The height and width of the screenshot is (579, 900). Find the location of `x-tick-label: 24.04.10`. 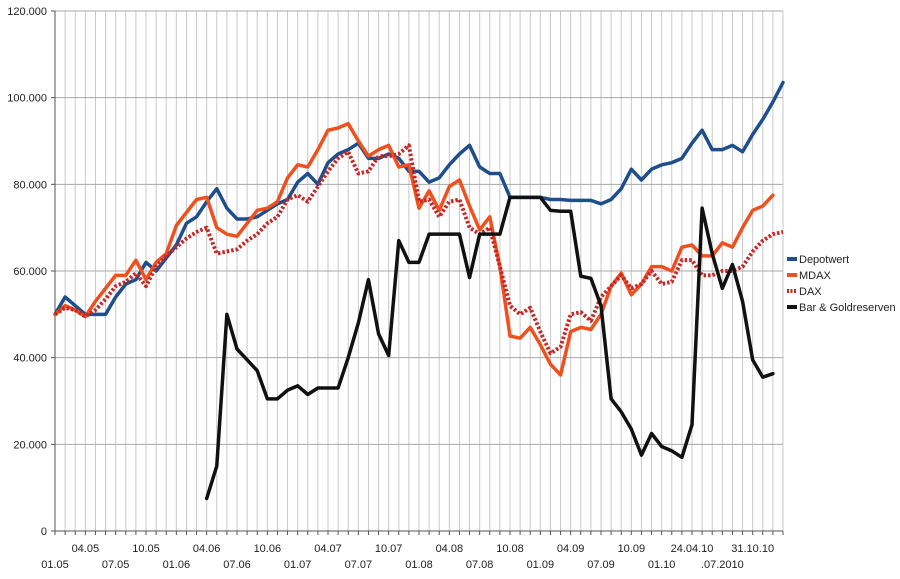

x-tick-label: 24.04.10 is located at coordinates (692, 549).